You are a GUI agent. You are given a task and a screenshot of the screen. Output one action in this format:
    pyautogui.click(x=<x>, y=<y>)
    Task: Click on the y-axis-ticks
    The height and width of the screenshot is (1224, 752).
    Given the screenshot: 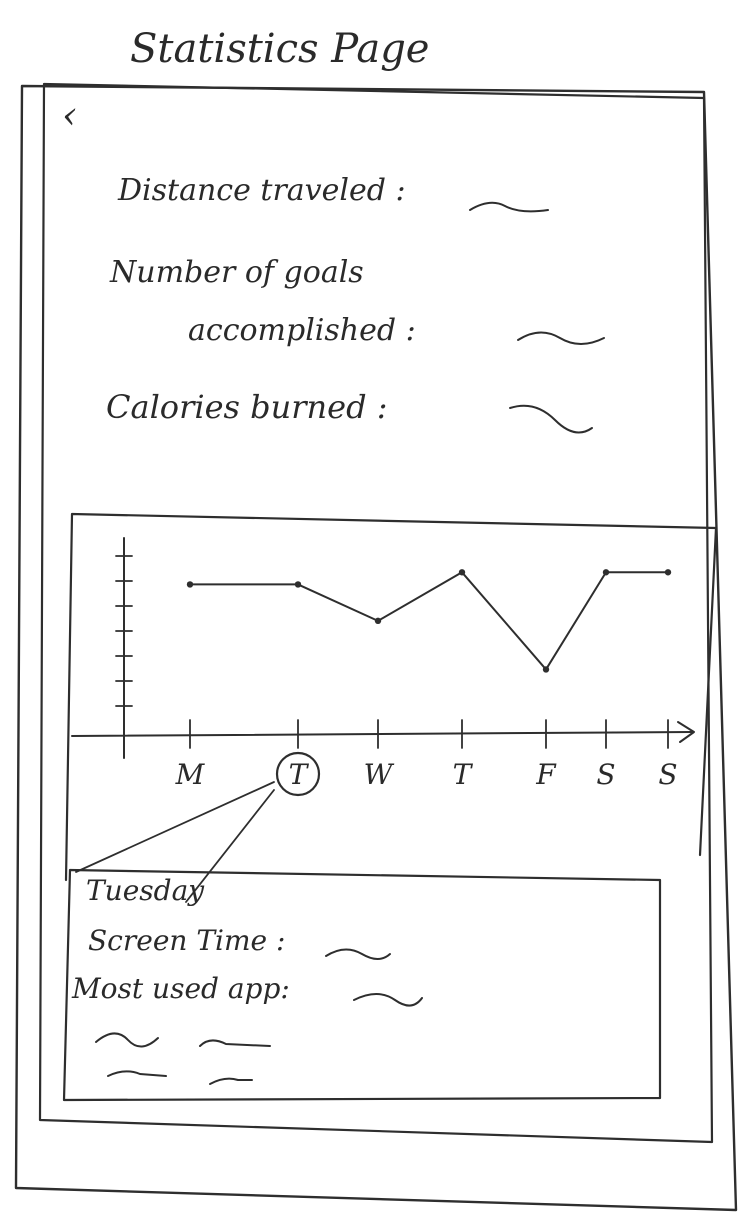 What is the action you would take?
    pyautogui.click(x=124, y=631)
    